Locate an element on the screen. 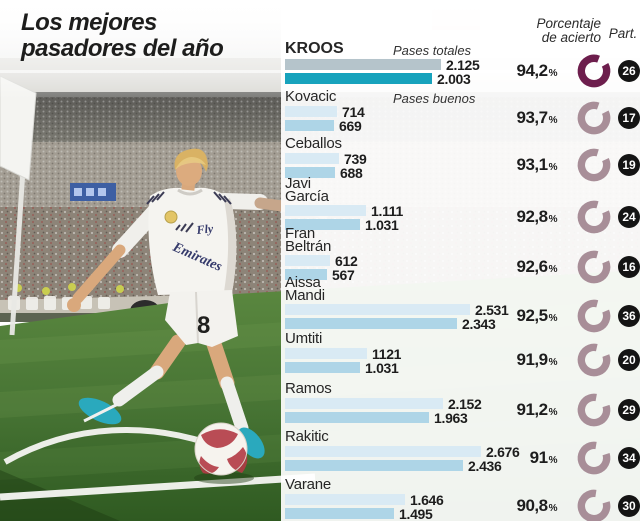 The image size is (640, 521). accuracy-percent: 92,6% is located at coordinates (537, 266).